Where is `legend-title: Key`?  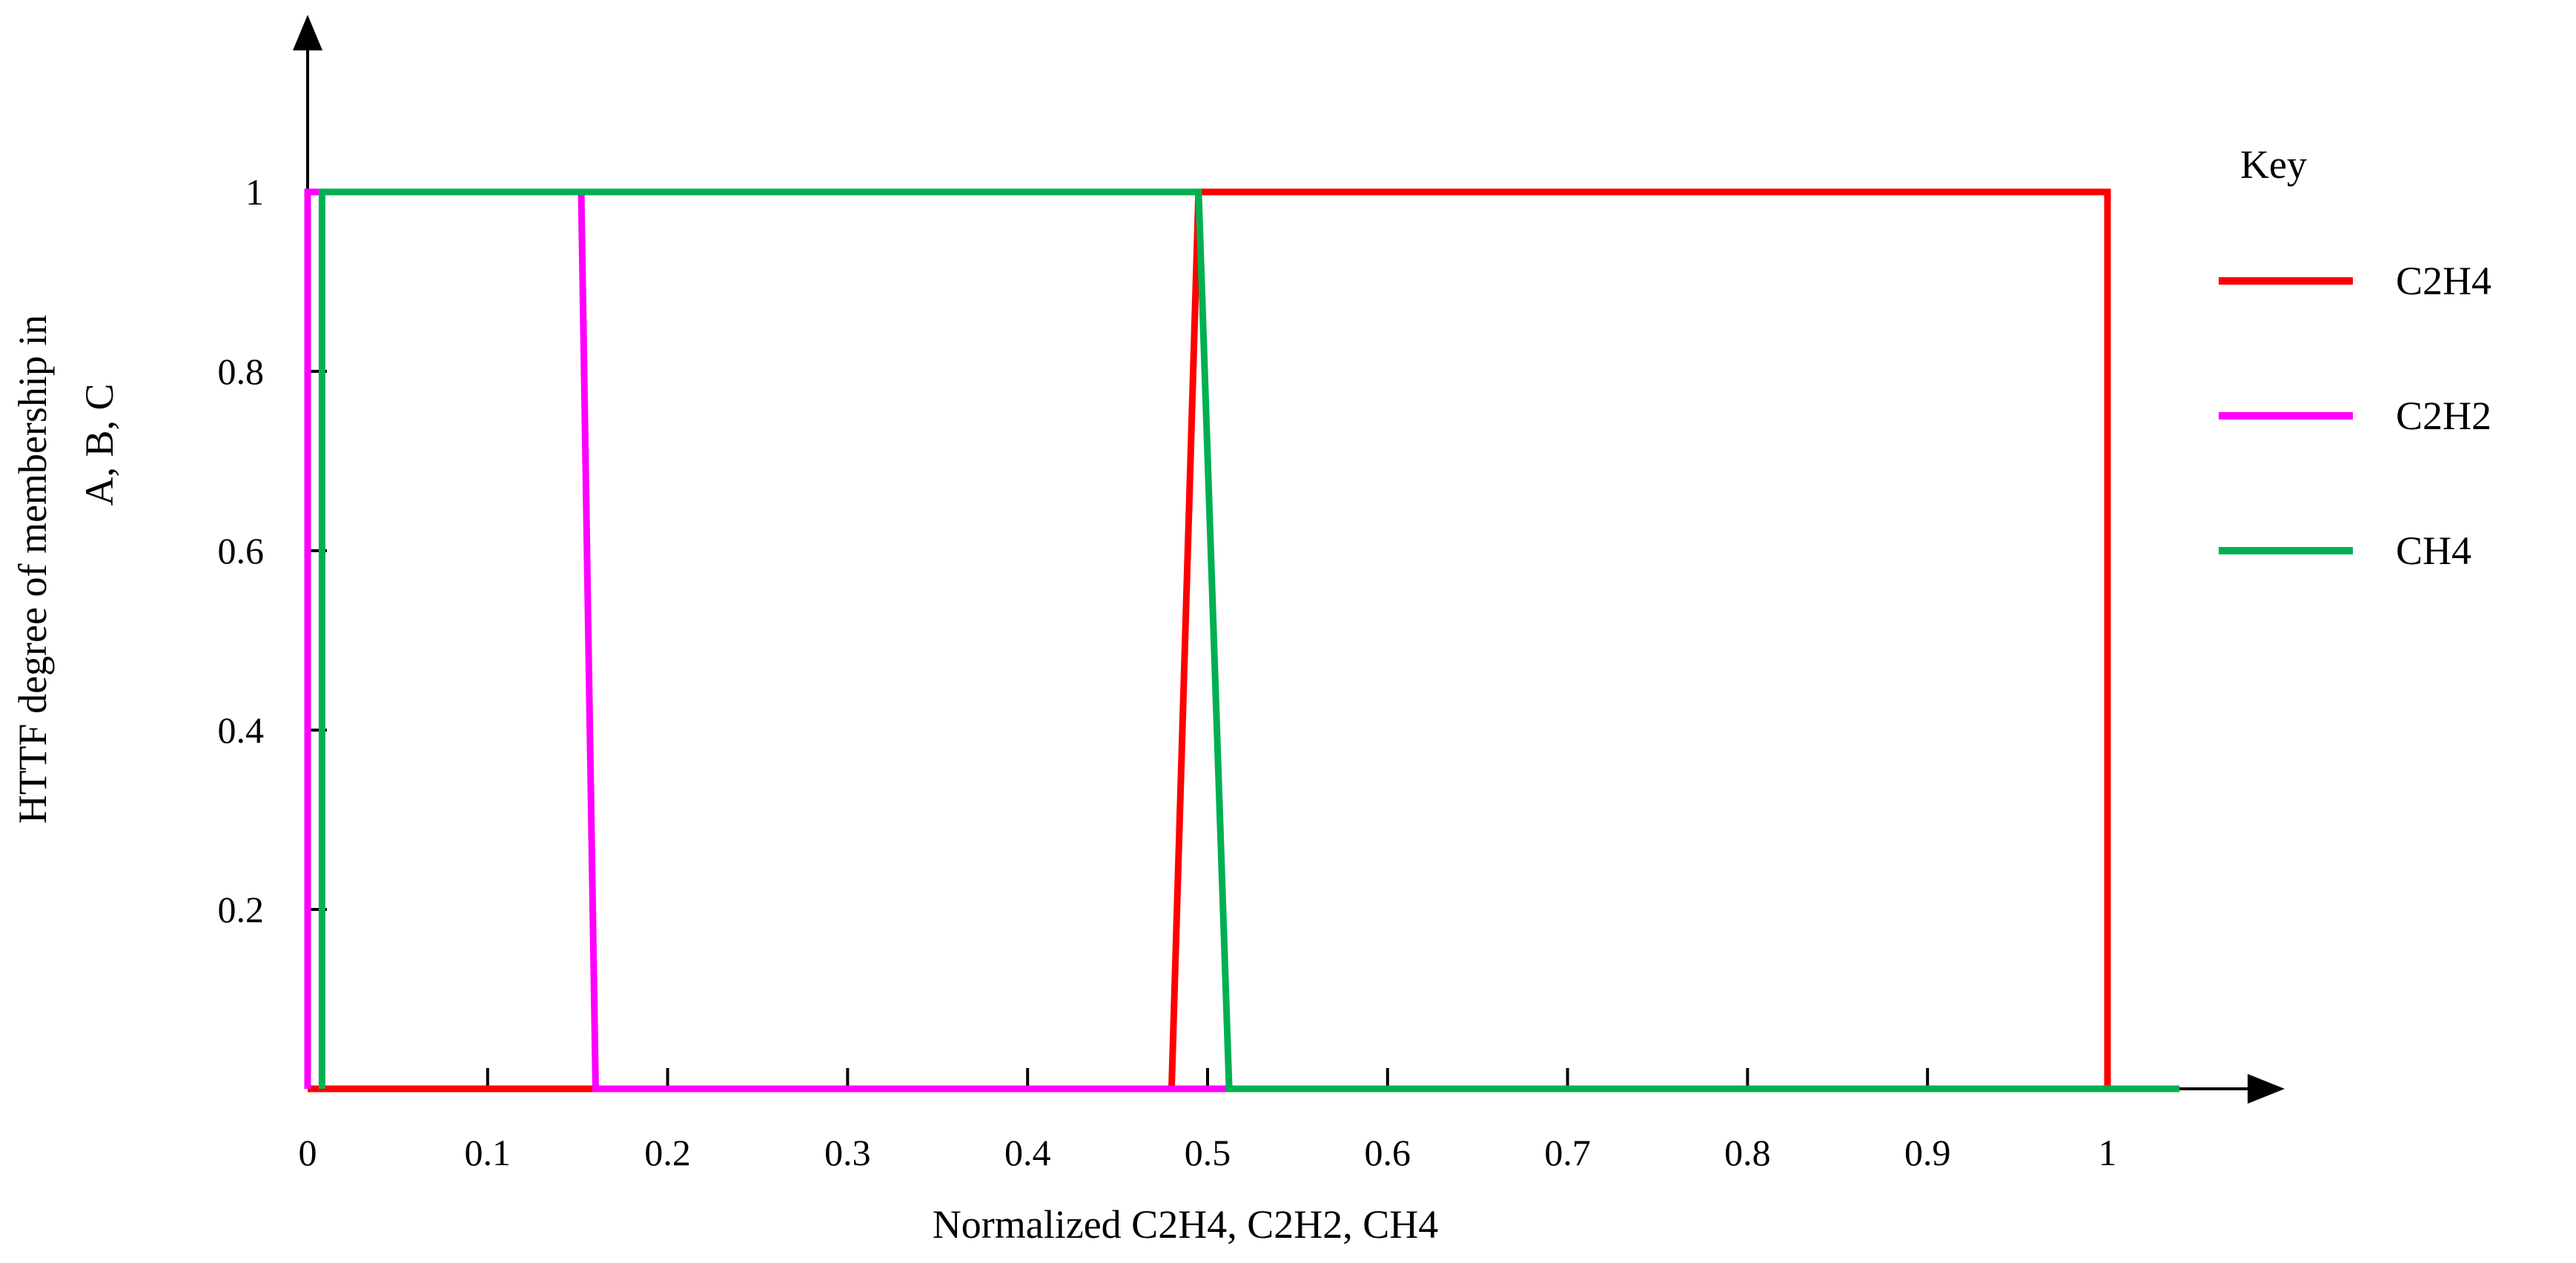 legend-title: Key is located at coordinates (2273, 164).